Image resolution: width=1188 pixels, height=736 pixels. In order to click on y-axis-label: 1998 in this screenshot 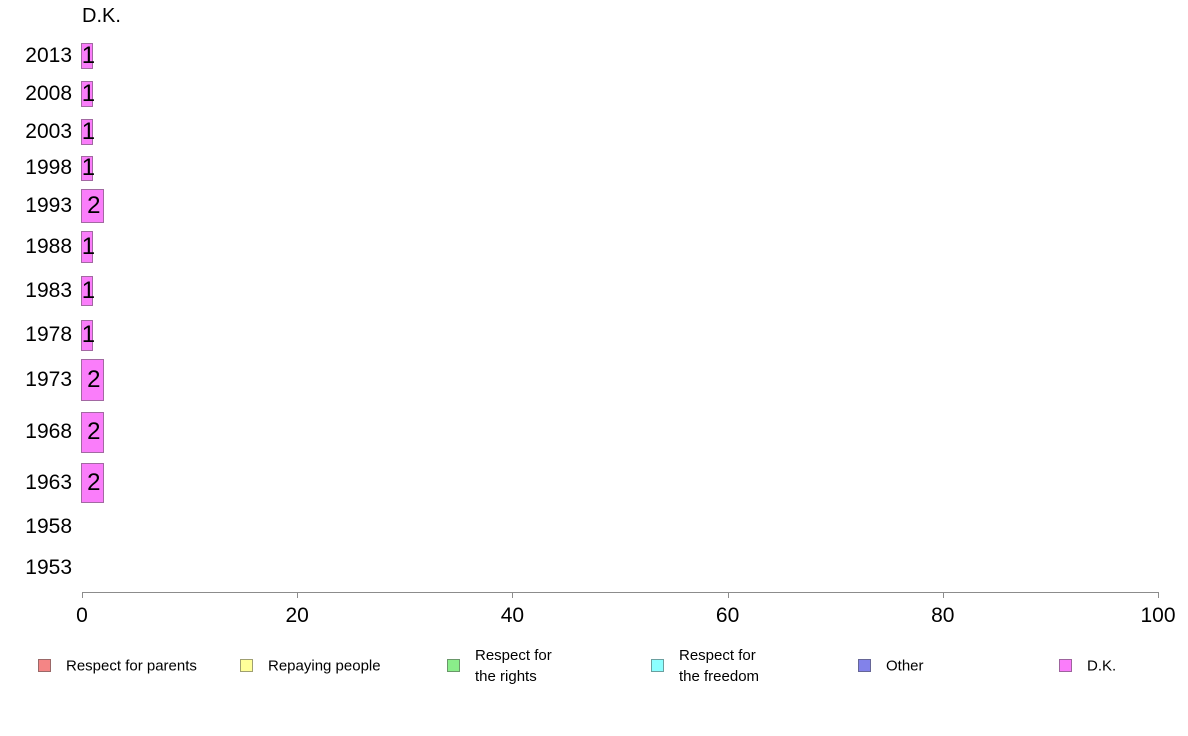, I will do `click(48, 167)`.